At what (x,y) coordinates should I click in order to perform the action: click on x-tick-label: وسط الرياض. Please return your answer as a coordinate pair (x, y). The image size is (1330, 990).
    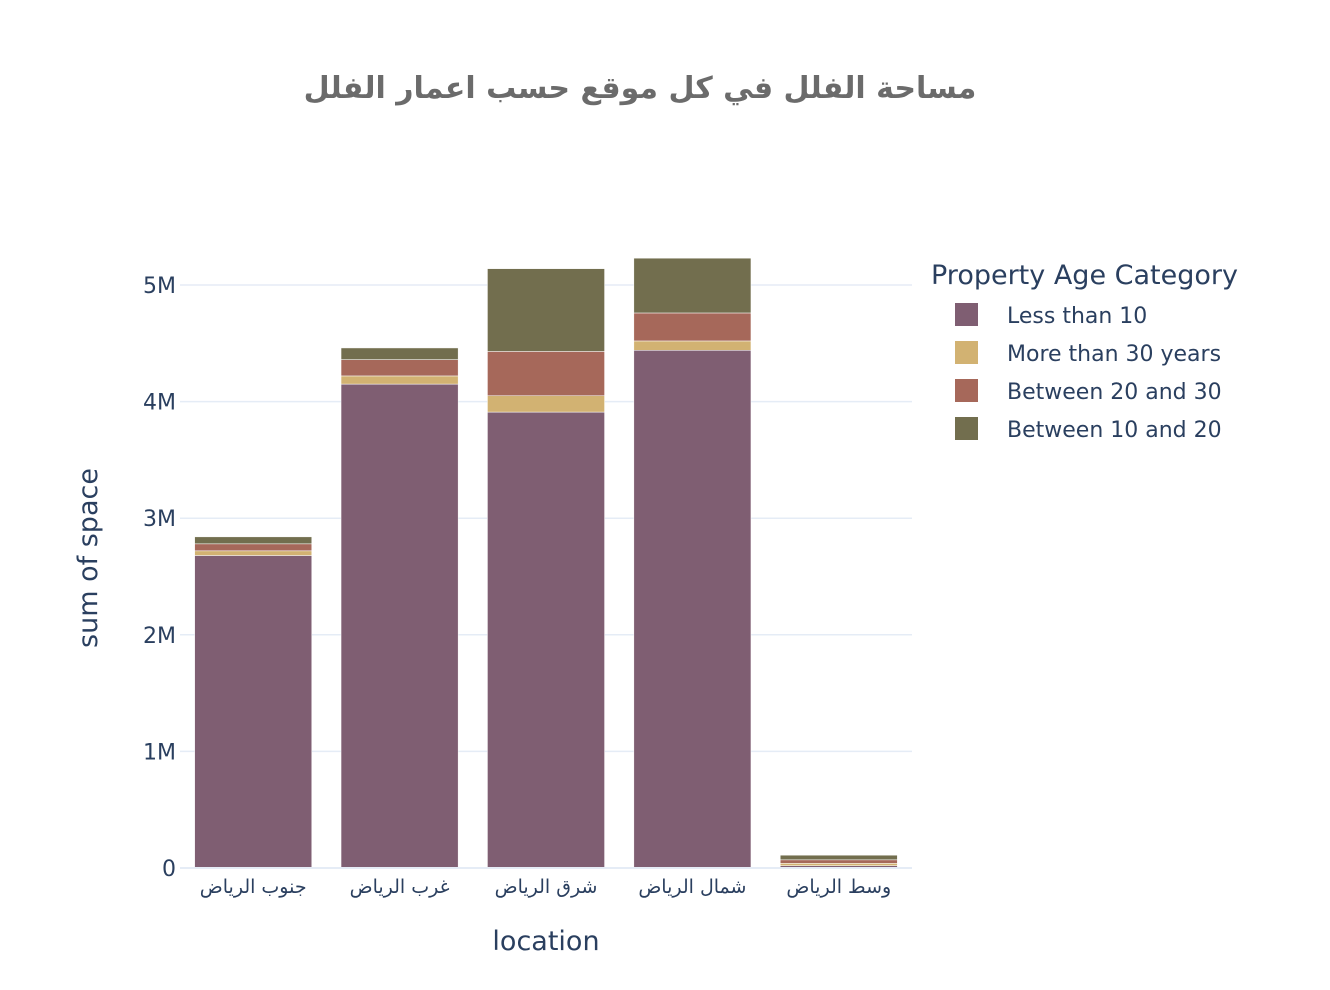
    Looking at the image, I should click on (838, 887).